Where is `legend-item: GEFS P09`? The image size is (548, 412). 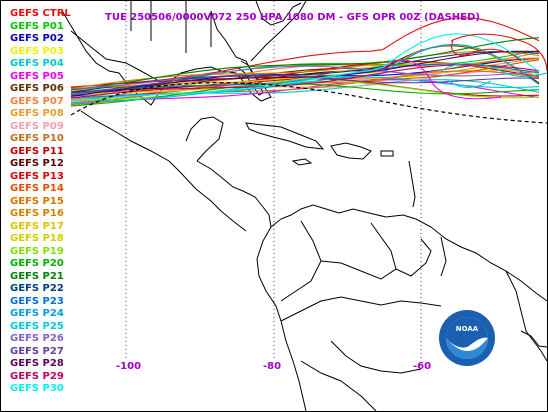 legend-item: GEFS P09 is located at coordinates (37, 126).